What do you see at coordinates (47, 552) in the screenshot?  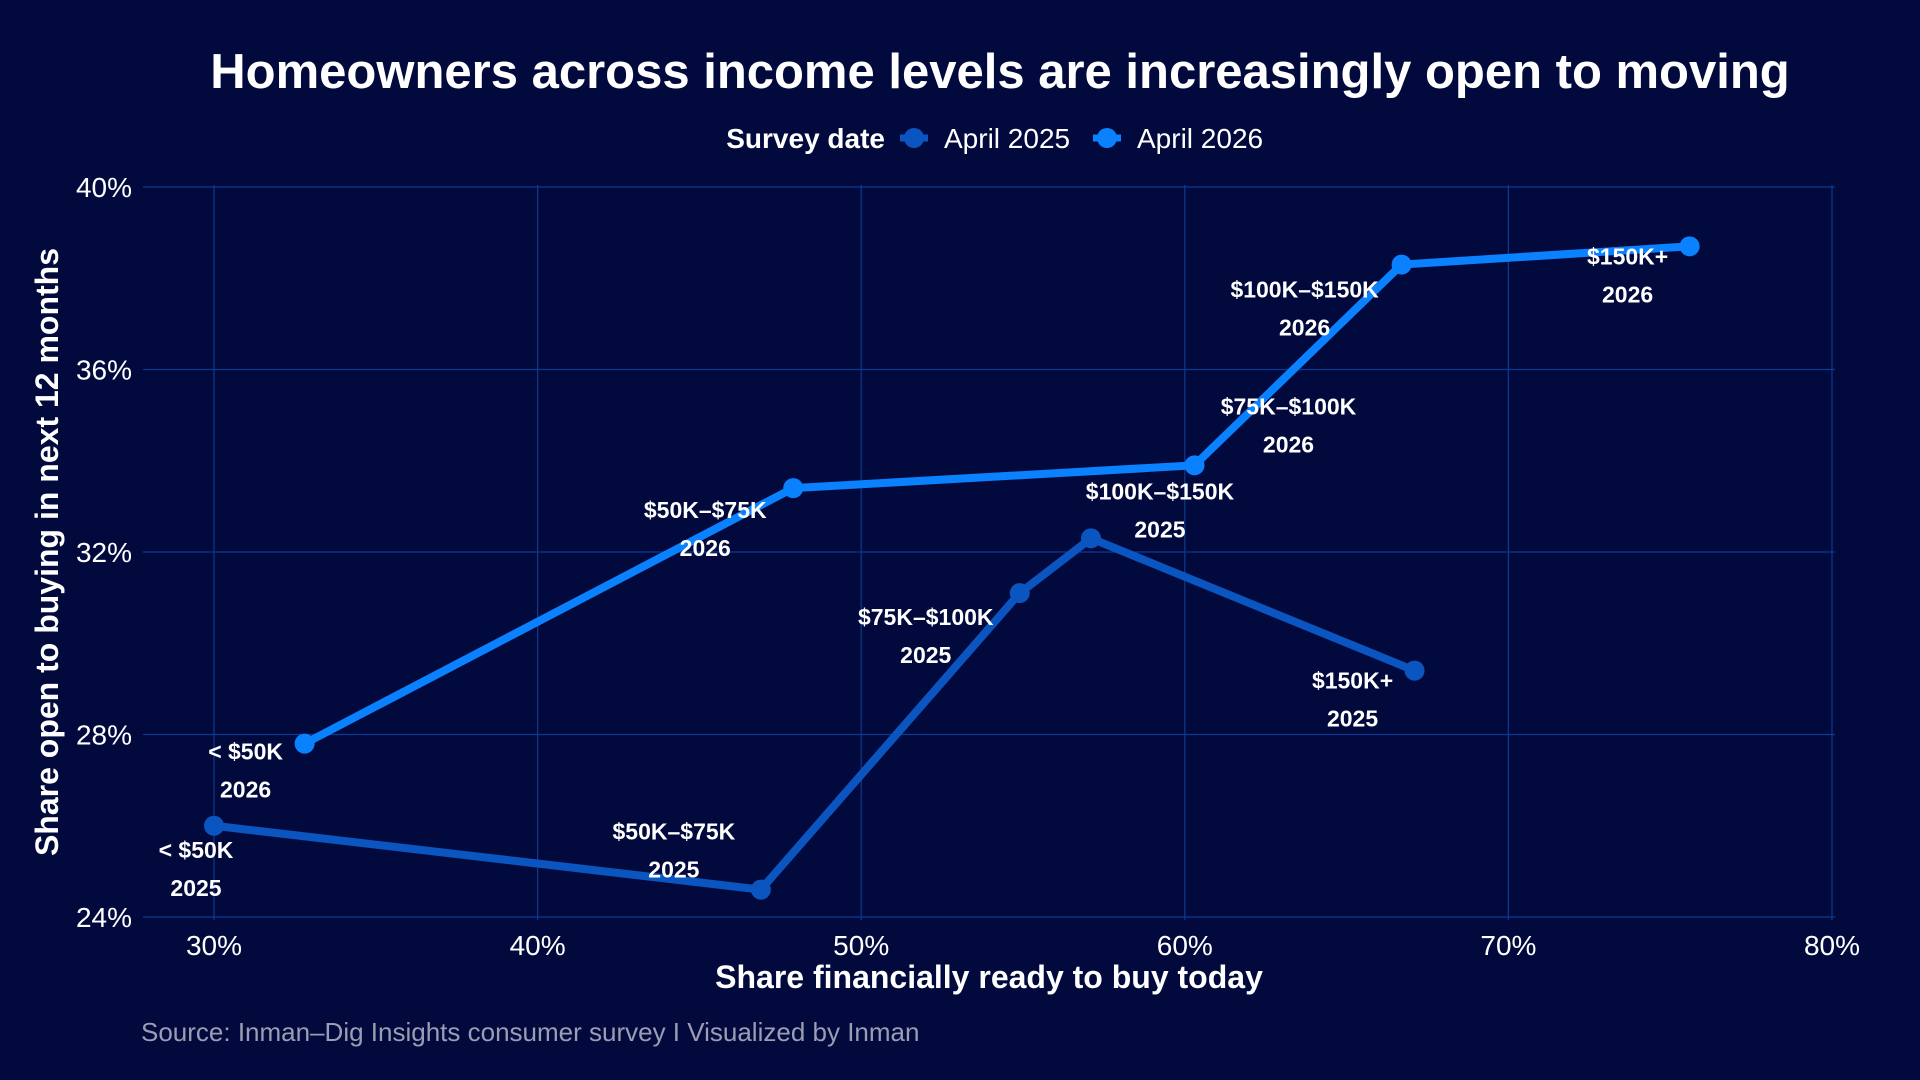 I see `y-axis-title: Share open to buying in next 12 months` at bounding box center [47, 552].